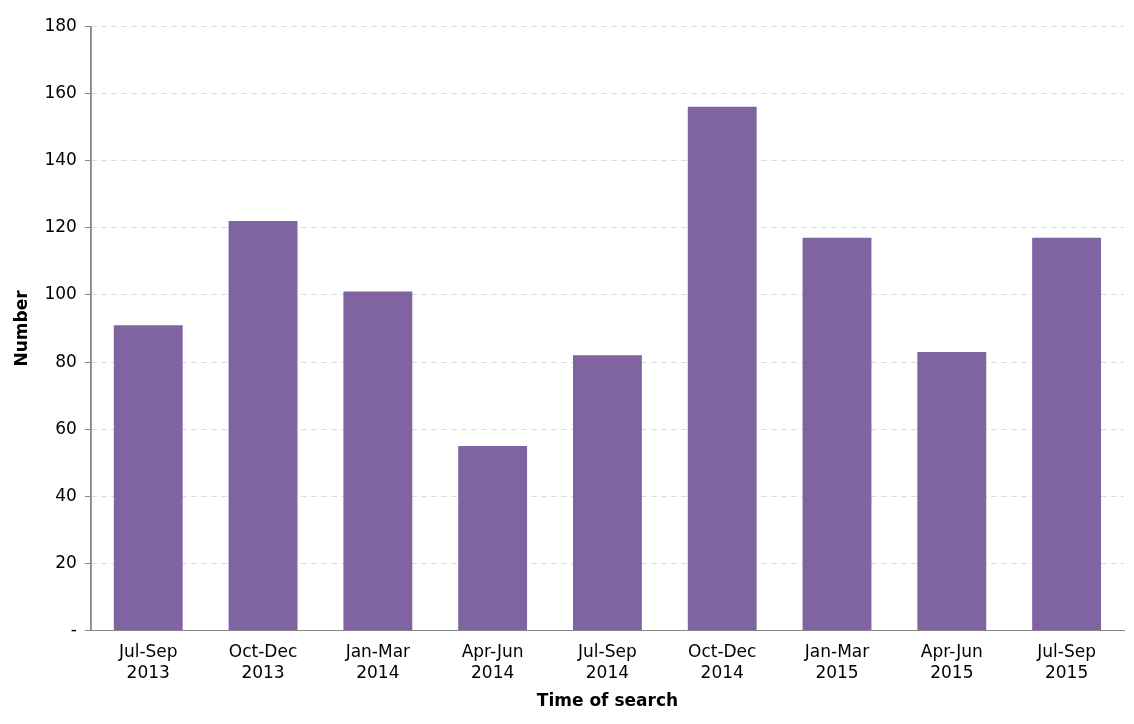 This screenshot has height=724, width=1134. Describe the element at coordinates (492, 661) in the screenshot. I see `x-tick-label: Apr-Jun 2014` at that location.